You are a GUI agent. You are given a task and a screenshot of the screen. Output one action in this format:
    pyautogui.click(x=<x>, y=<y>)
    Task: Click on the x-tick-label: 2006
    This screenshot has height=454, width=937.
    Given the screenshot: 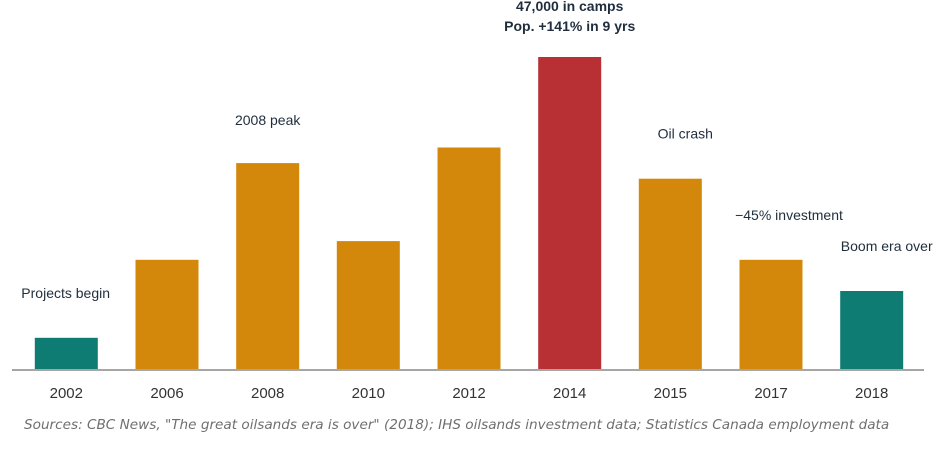 What is the action you would take?
    pyautogui.click(x=166, y=393)
    